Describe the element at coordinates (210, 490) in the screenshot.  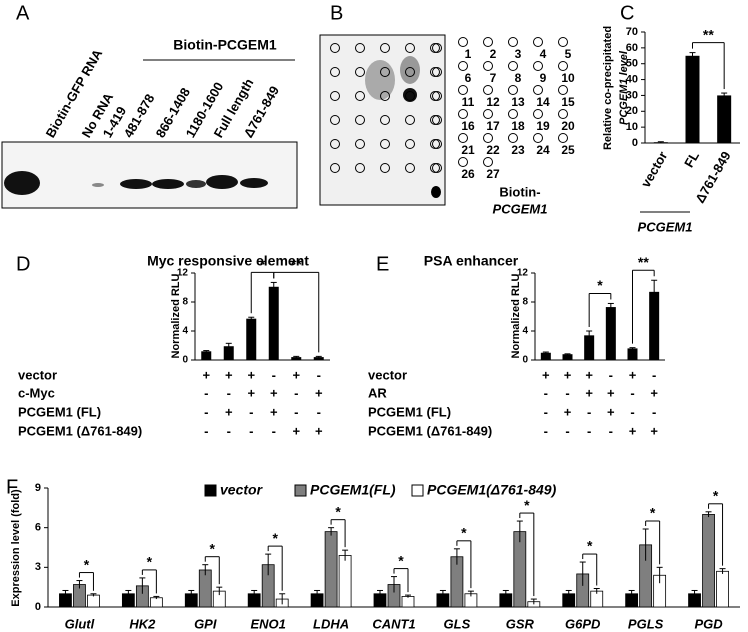
I see `legend-swatch` at that location.